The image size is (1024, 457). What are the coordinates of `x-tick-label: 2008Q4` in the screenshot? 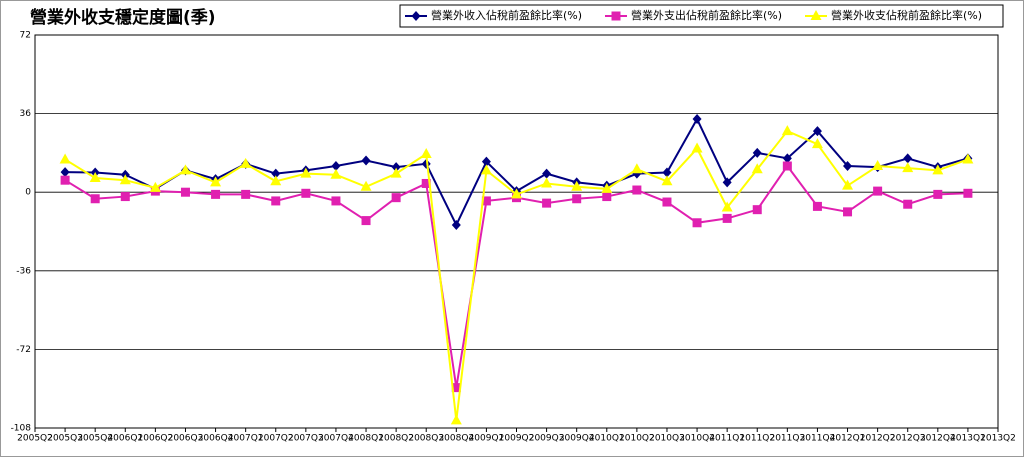 It's located at (456, 439).